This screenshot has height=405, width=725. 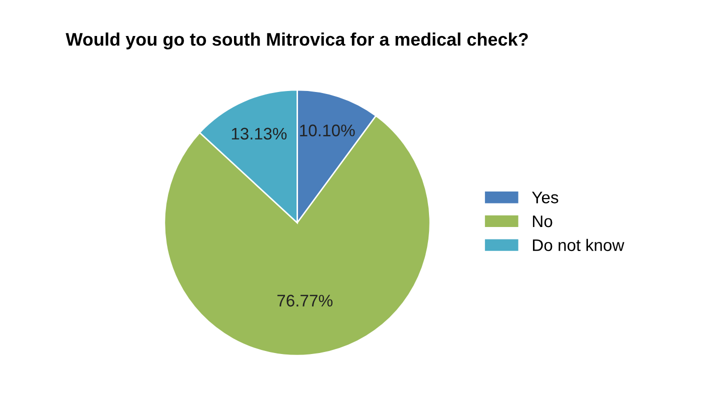 What do you see at coordinates (259, 134) in the screenshot?
I see `data-label: 13.13%` at bounding box center [259, 134].